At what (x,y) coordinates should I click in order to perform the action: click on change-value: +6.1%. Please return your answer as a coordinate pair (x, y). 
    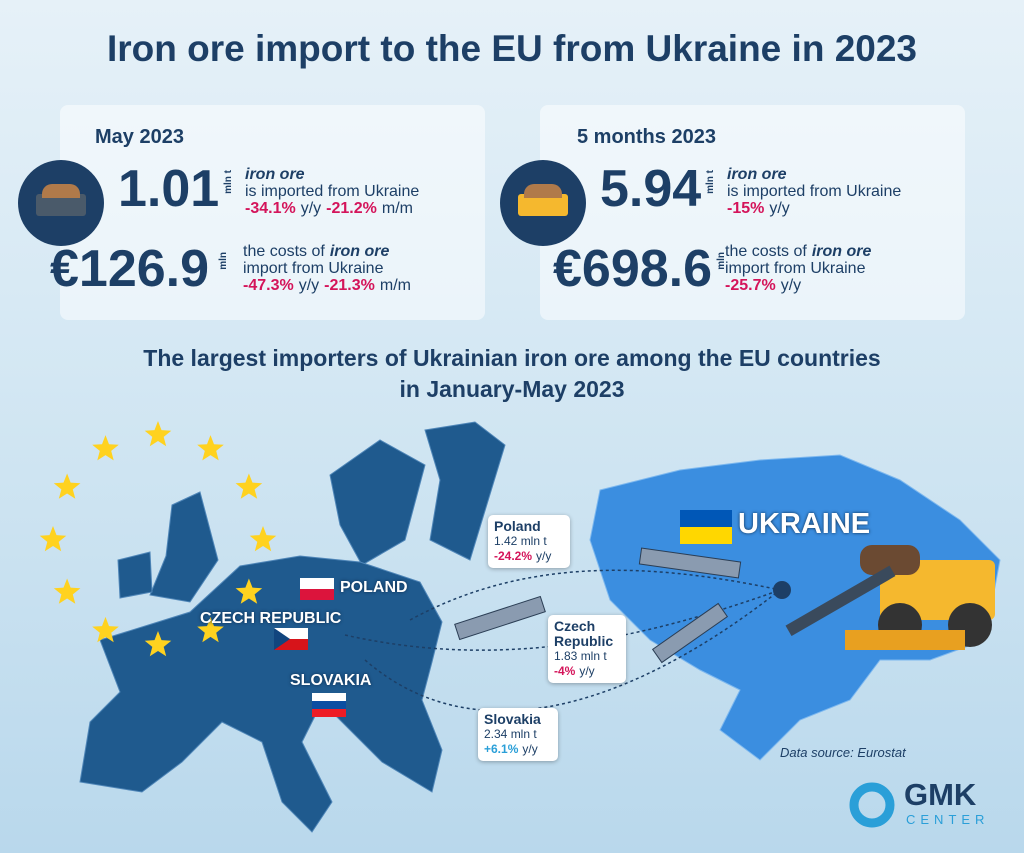
    Looking at the image, I should click on (501, 749).